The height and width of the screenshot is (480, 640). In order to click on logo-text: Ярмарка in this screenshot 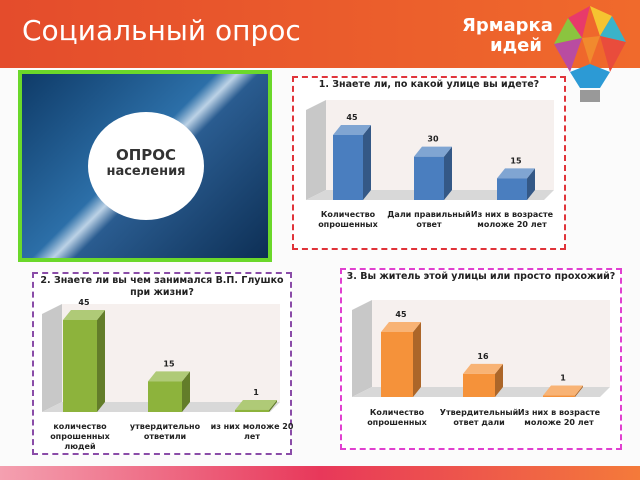, I will do `click(507, 25)`.